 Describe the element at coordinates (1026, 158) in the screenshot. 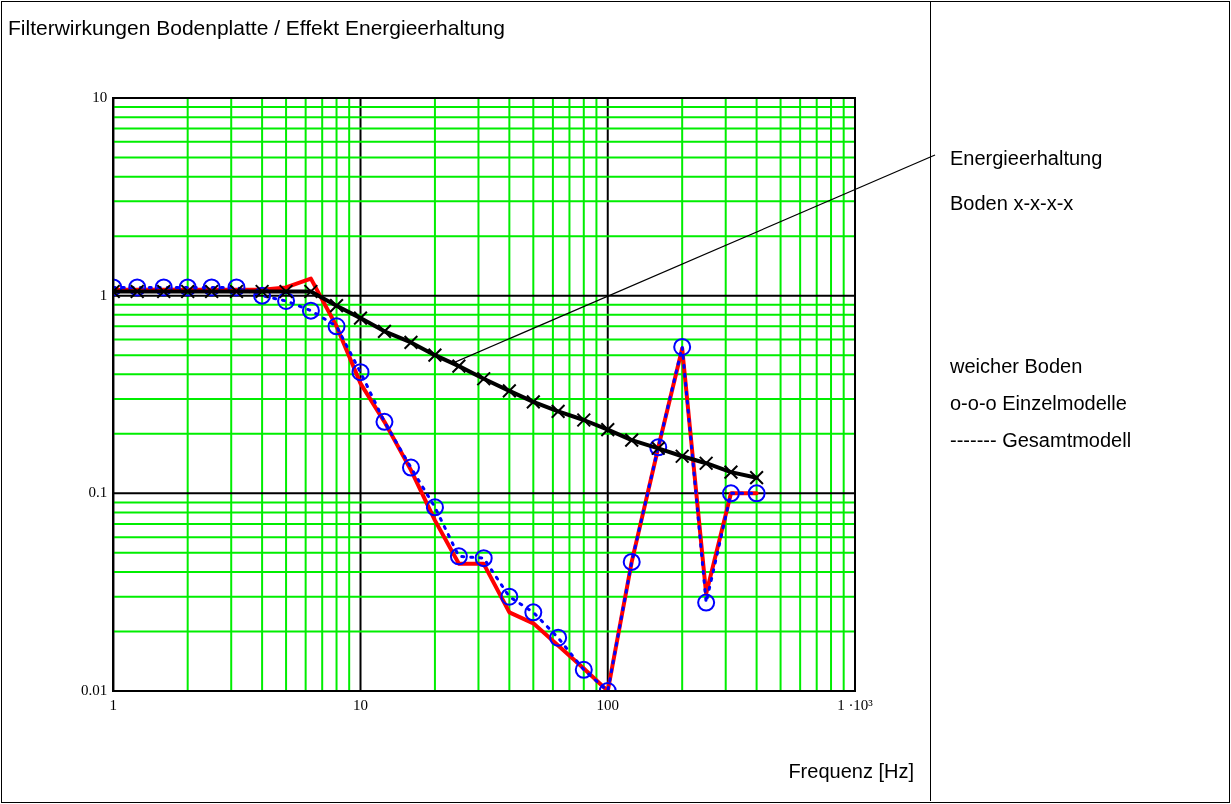

I see `annotation: Energieerhaltung` at that location.